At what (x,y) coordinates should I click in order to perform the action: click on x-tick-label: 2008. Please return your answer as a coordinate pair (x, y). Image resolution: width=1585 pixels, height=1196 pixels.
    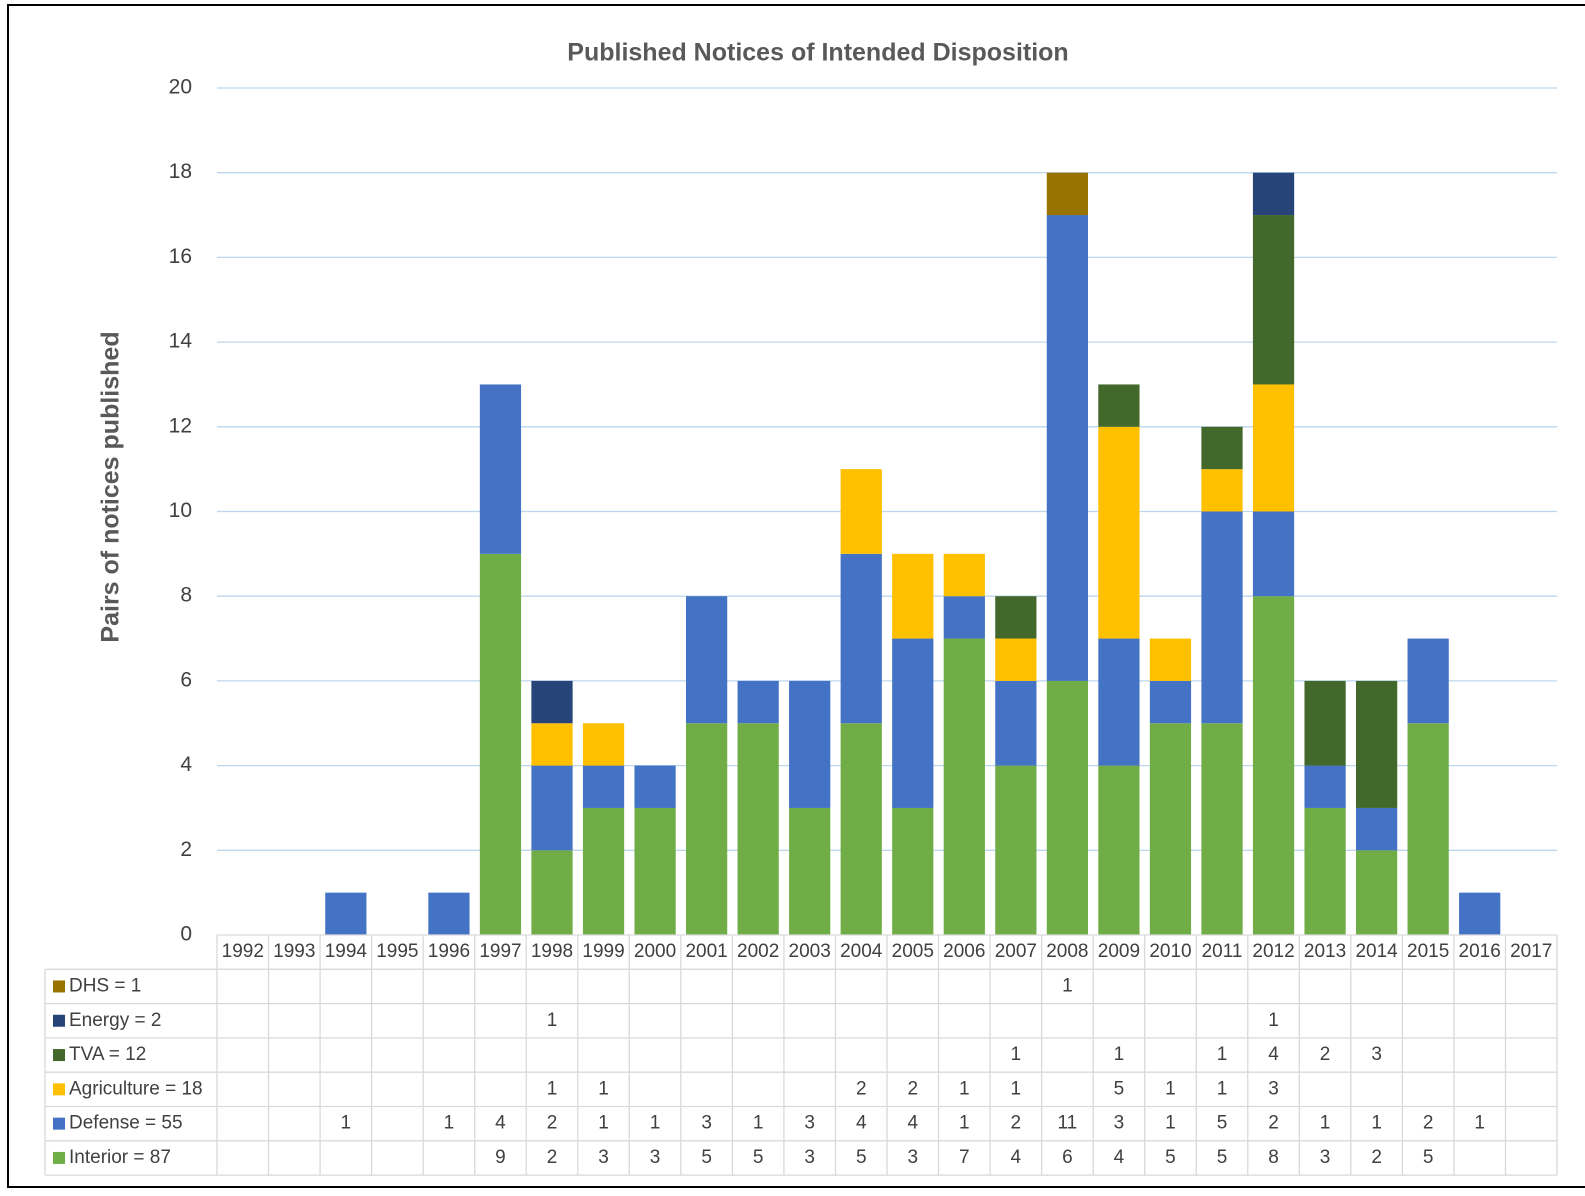
    Looking at the image, I should click on (1067, 951).